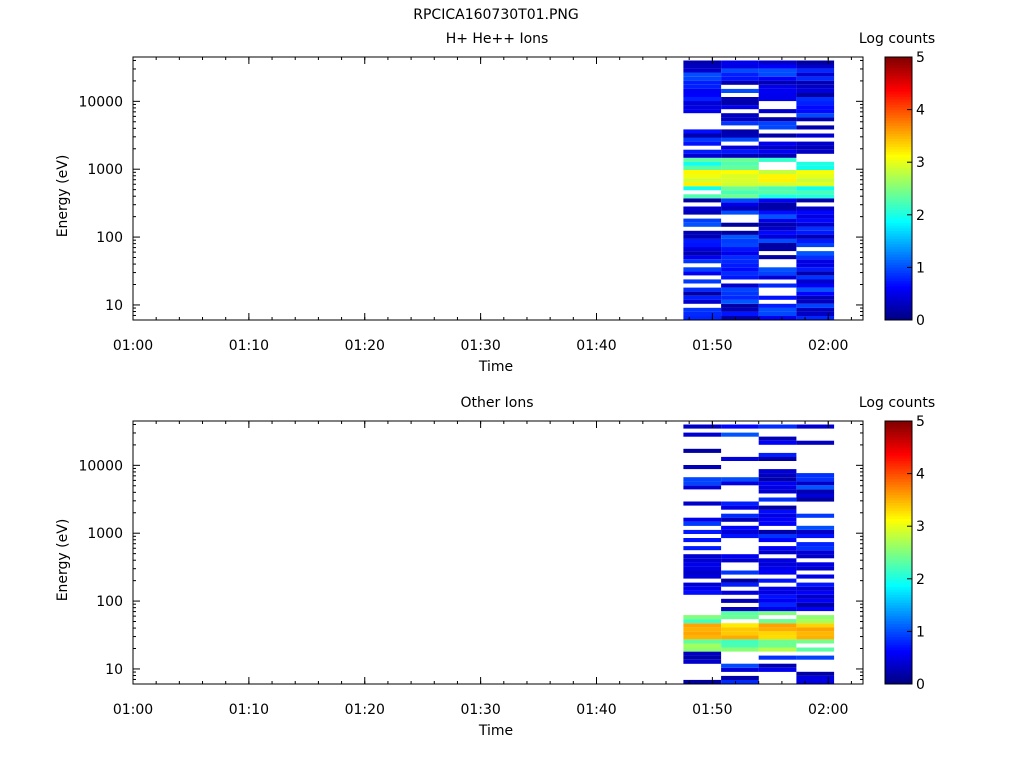  What do you see at coordinates (920, 268) in the screenshot?
I see `colorbar-tick-label: 1` at bounding box center [920, 268].